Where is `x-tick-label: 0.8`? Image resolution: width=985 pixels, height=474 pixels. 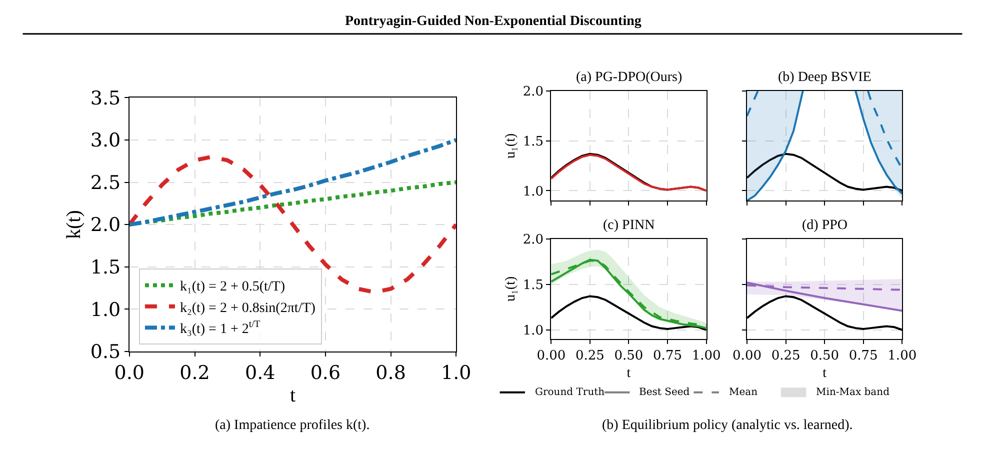
x-tick-label: 0.8 is located at coordinates (391, 373).